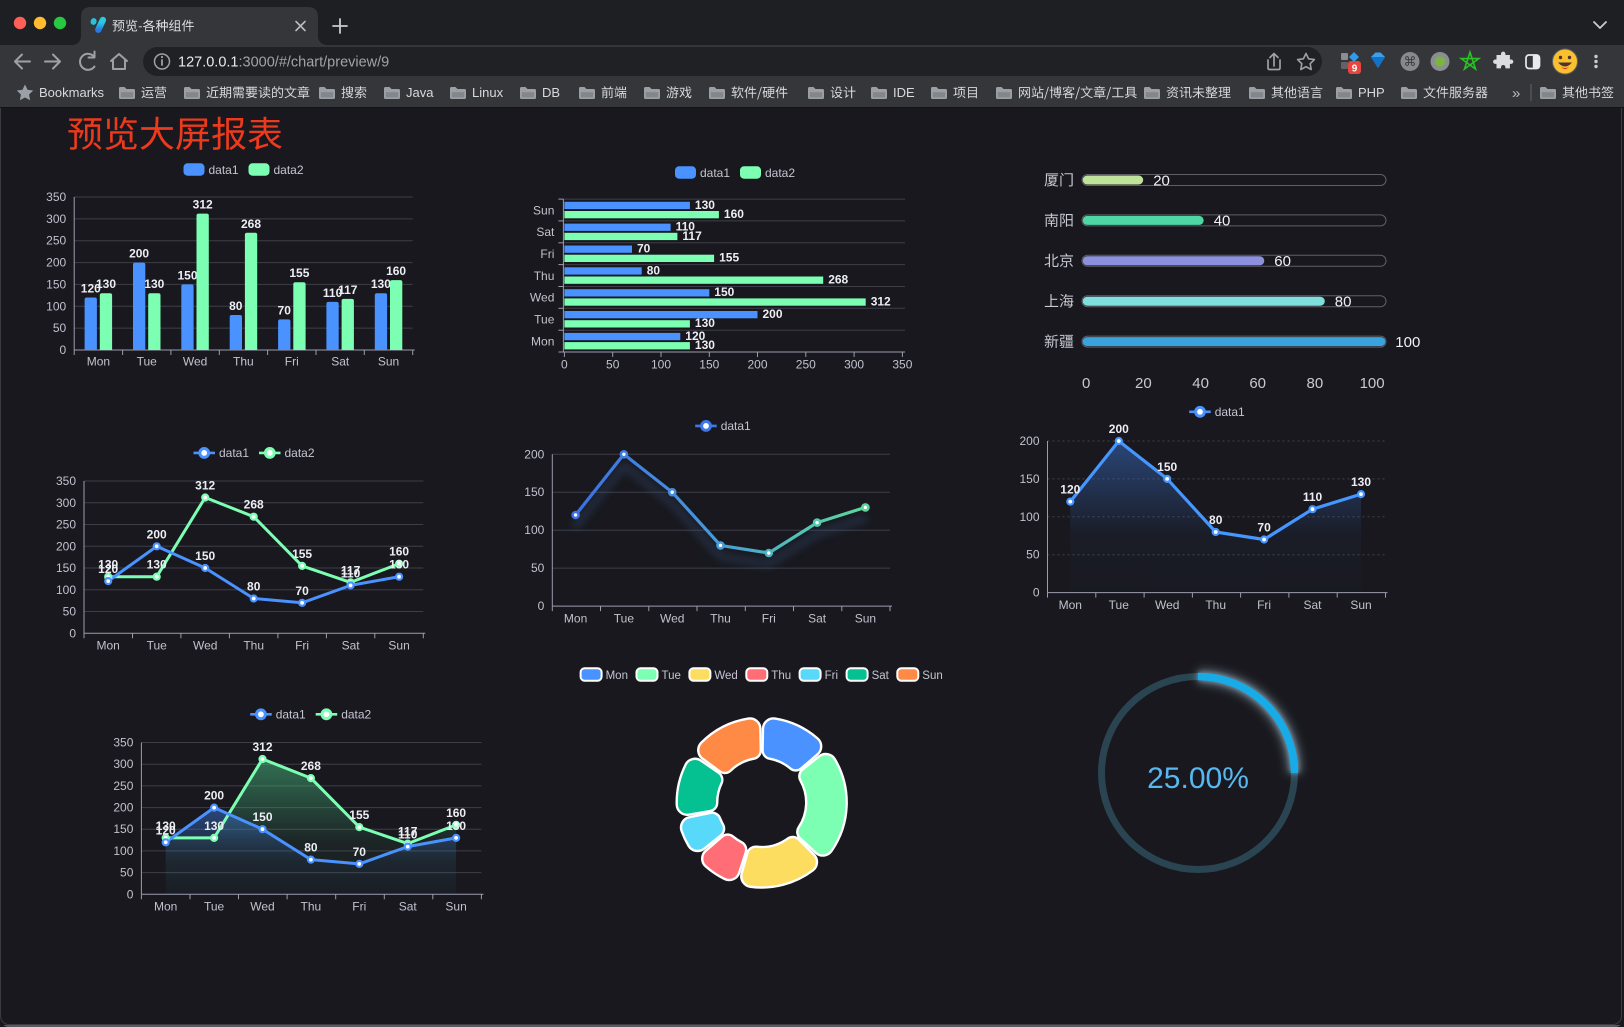 This screenshot has width=1624, height=1027. Describe the element at coordinates (1282, 261) in the screenshot. I see `svg-text: 60` at that location.